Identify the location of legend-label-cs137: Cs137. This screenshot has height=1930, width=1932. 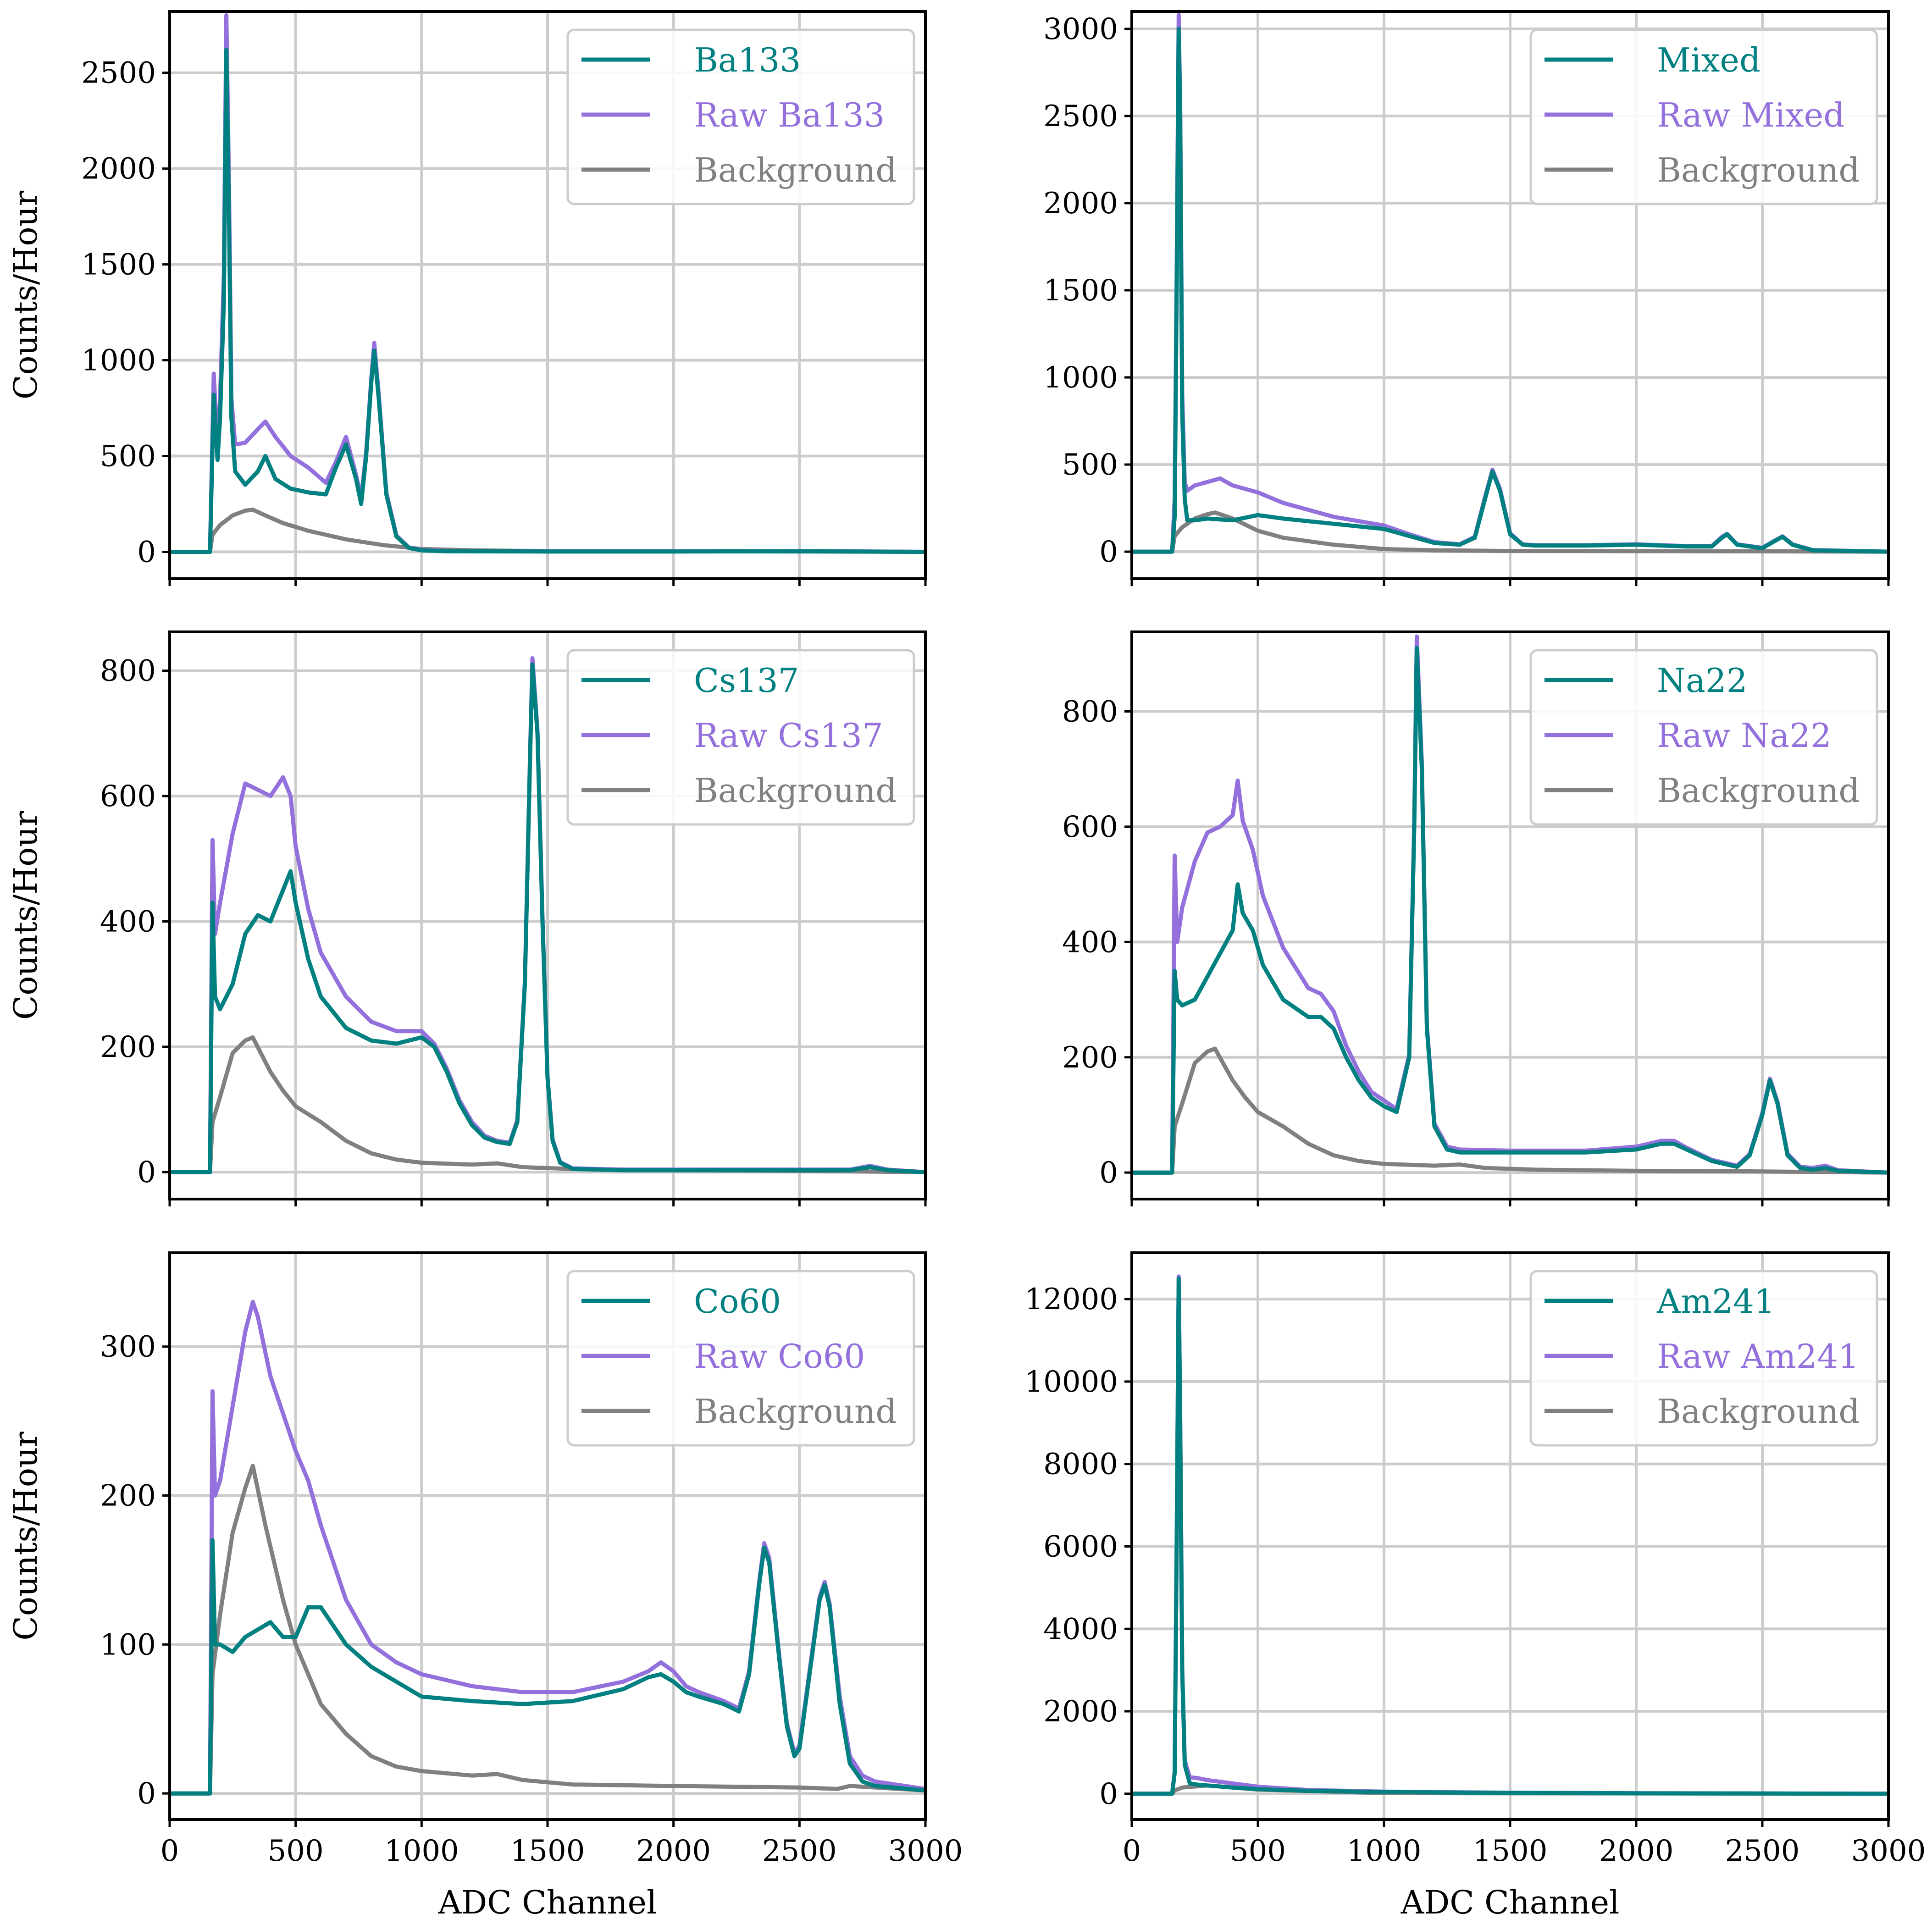
(746, 680).